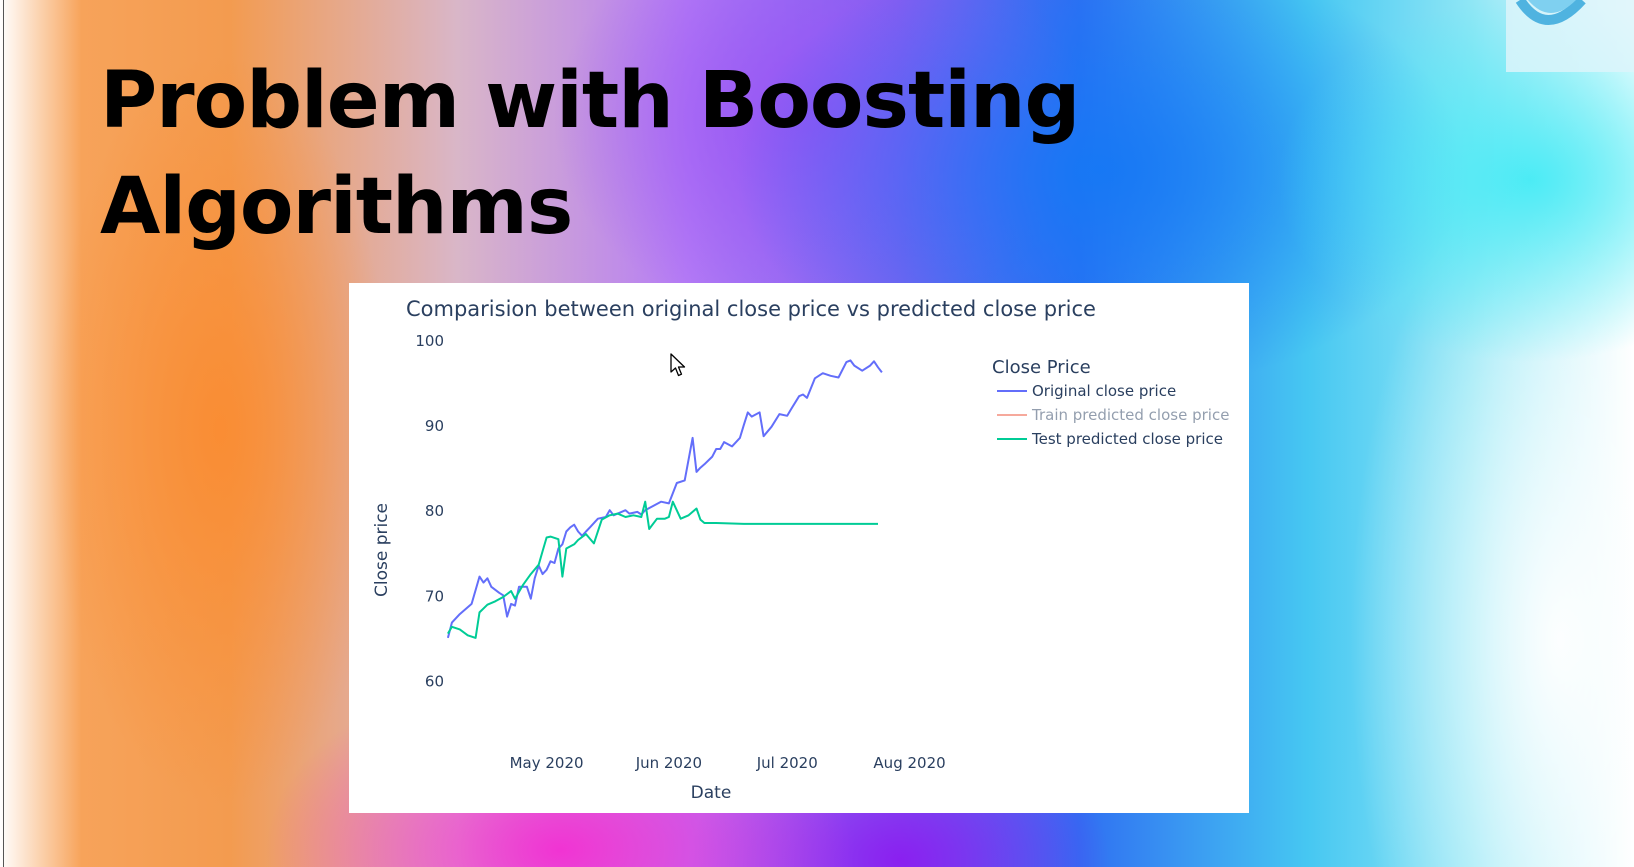  Describe the element at coordinates (662, 569) in the screenshot. I see `series-line-test` at that location.